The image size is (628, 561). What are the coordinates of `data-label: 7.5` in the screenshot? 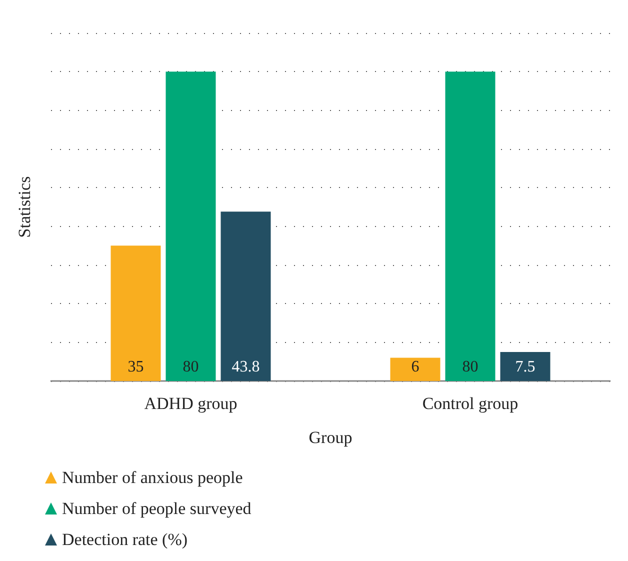 It's located at (525, 367).